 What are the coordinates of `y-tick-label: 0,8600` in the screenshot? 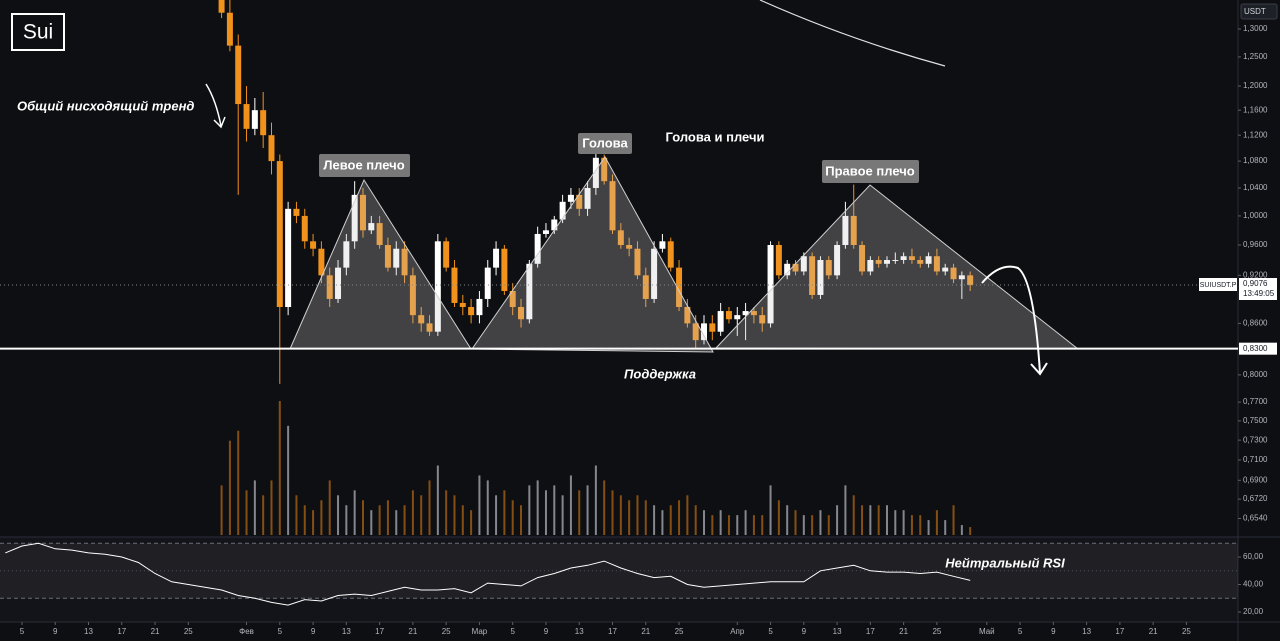 It's located at (1255, 322).